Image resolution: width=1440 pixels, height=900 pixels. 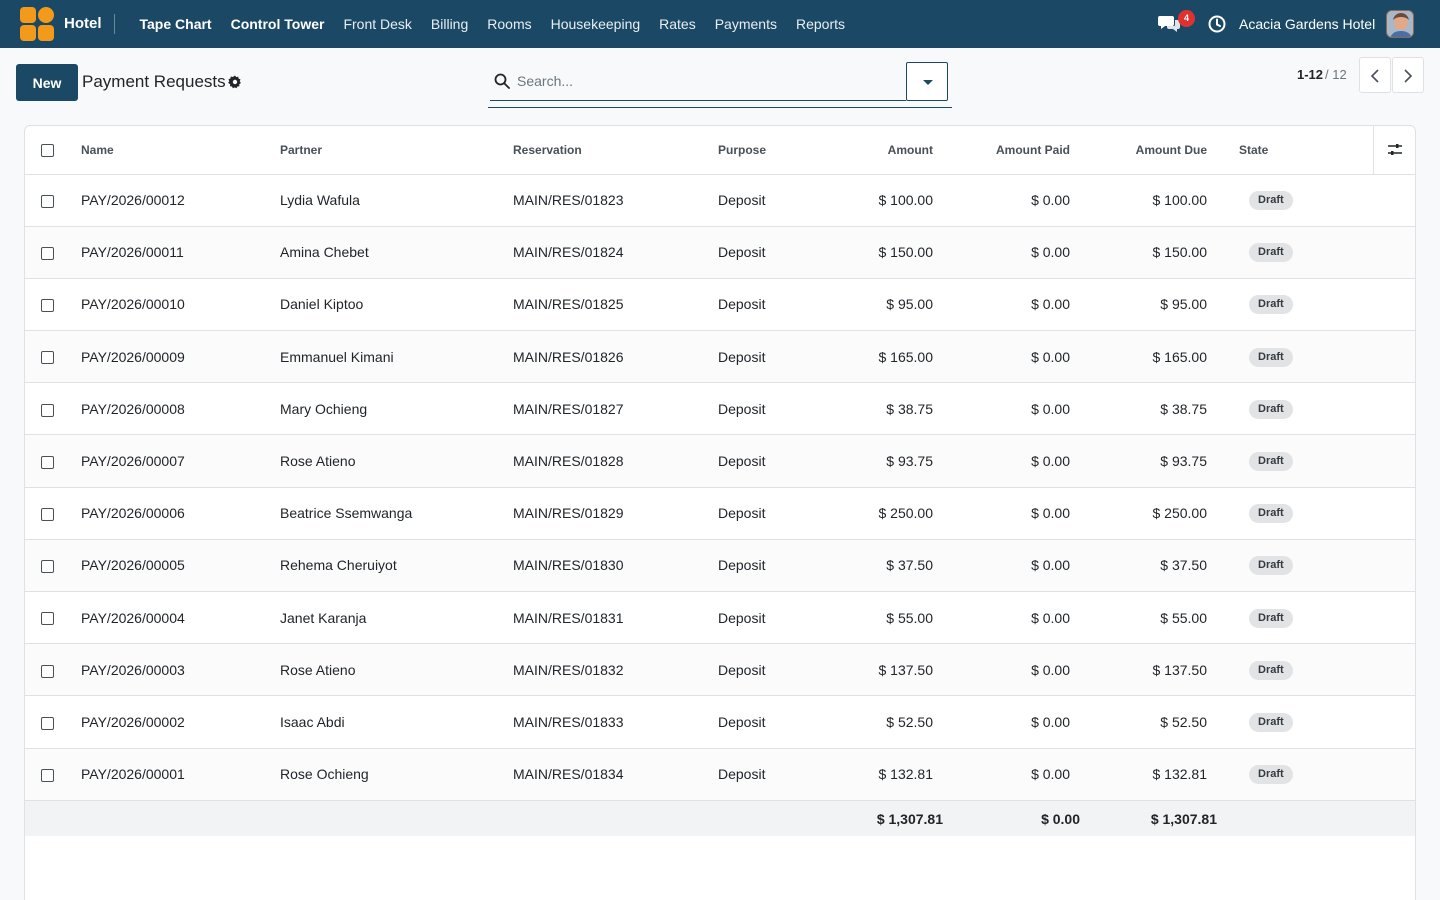 I want to click on clock-icon, so click(x=1217, y=24).